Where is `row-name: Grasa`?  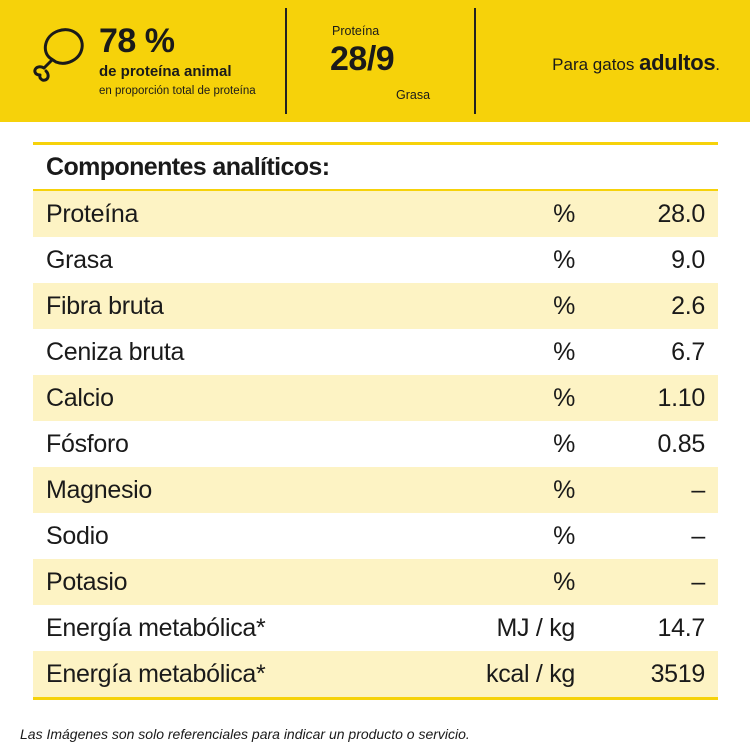
row-name: Grasa is located at coordinates (79, 259).